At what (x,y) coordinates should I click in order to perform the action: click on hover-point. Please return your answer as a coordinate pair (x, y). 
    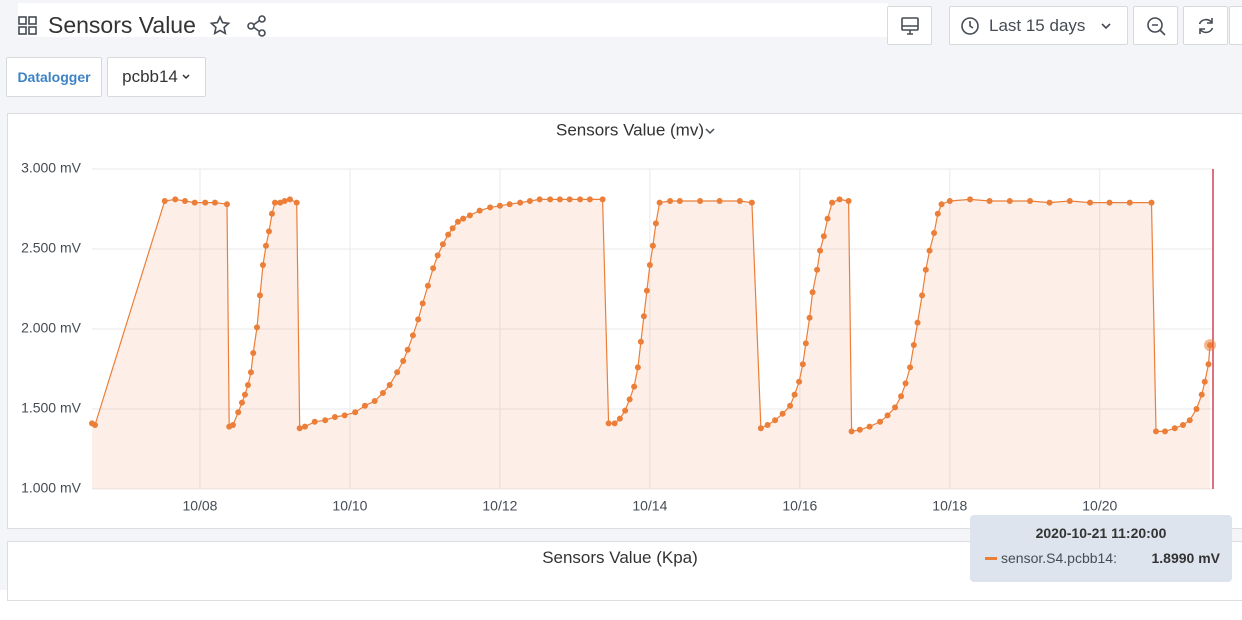
    Looking at the image, I should click on (1210, 345).